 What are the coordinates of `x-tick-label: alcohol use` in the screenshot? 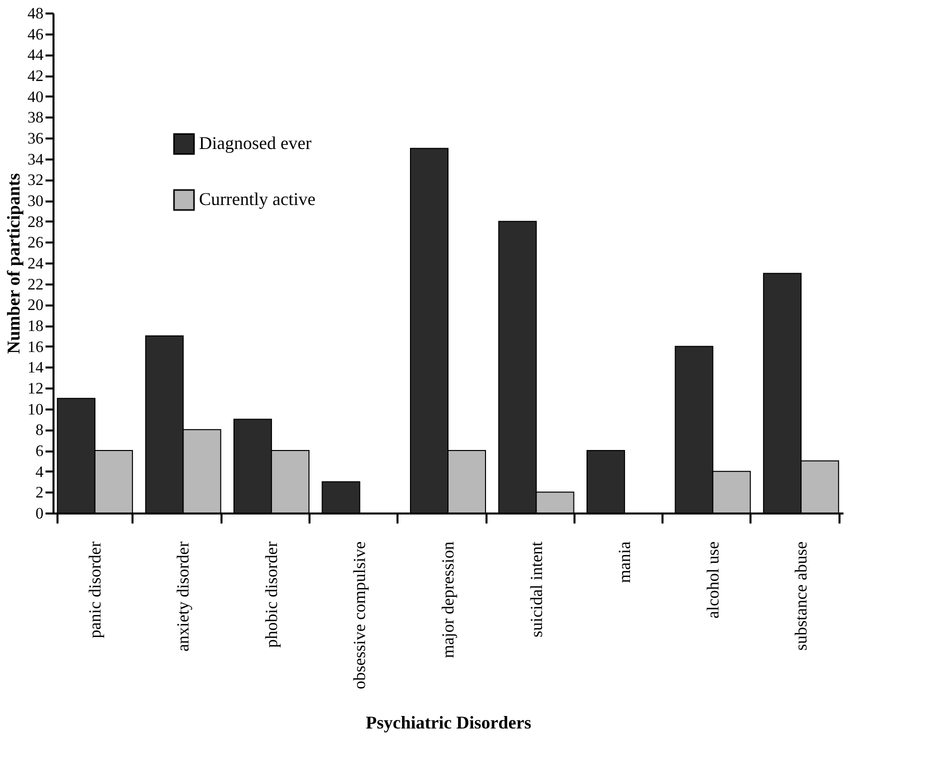 It's located at (712, 580).